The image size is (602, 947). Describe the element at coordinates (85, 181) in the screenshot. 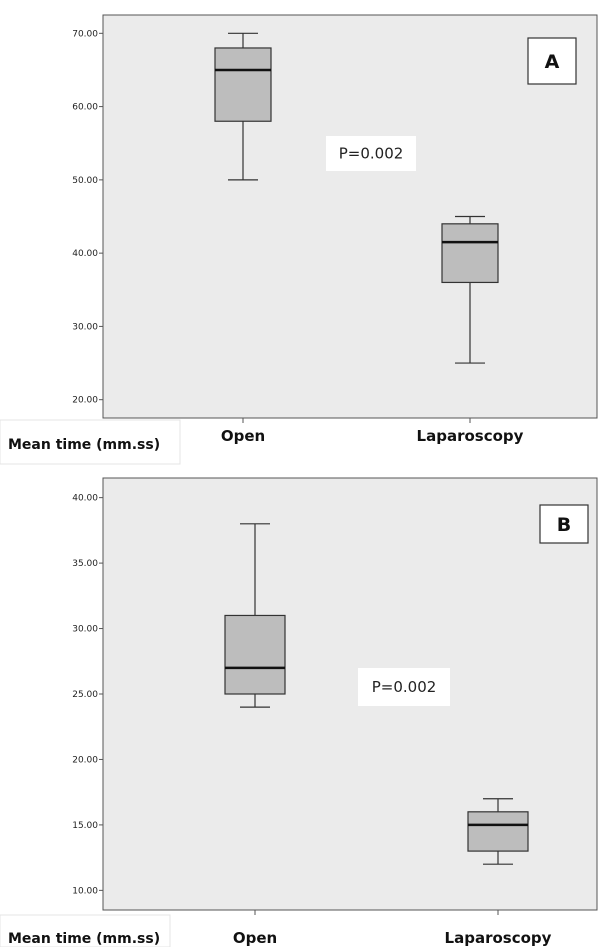

I see `y-tick-label: 50.00` at that location.